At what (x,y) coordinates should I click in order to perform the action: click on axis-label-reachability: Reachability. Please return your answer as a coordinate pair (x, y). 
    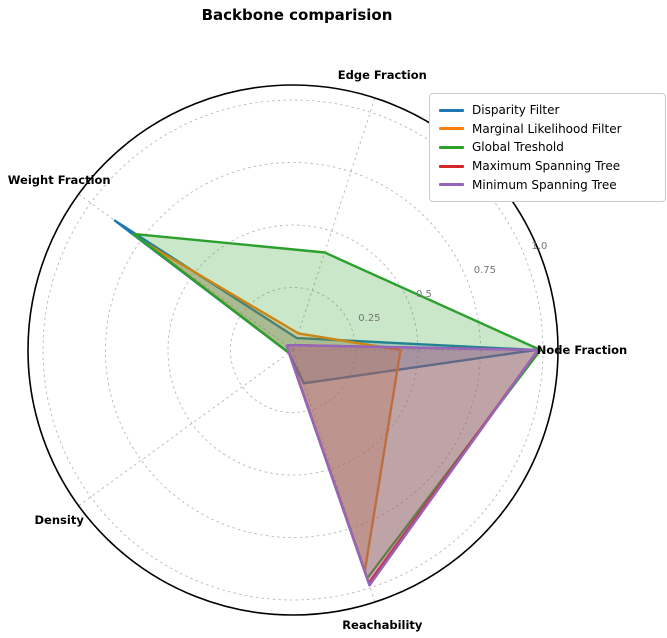
    Looking at the image, I should click on (382, 625).